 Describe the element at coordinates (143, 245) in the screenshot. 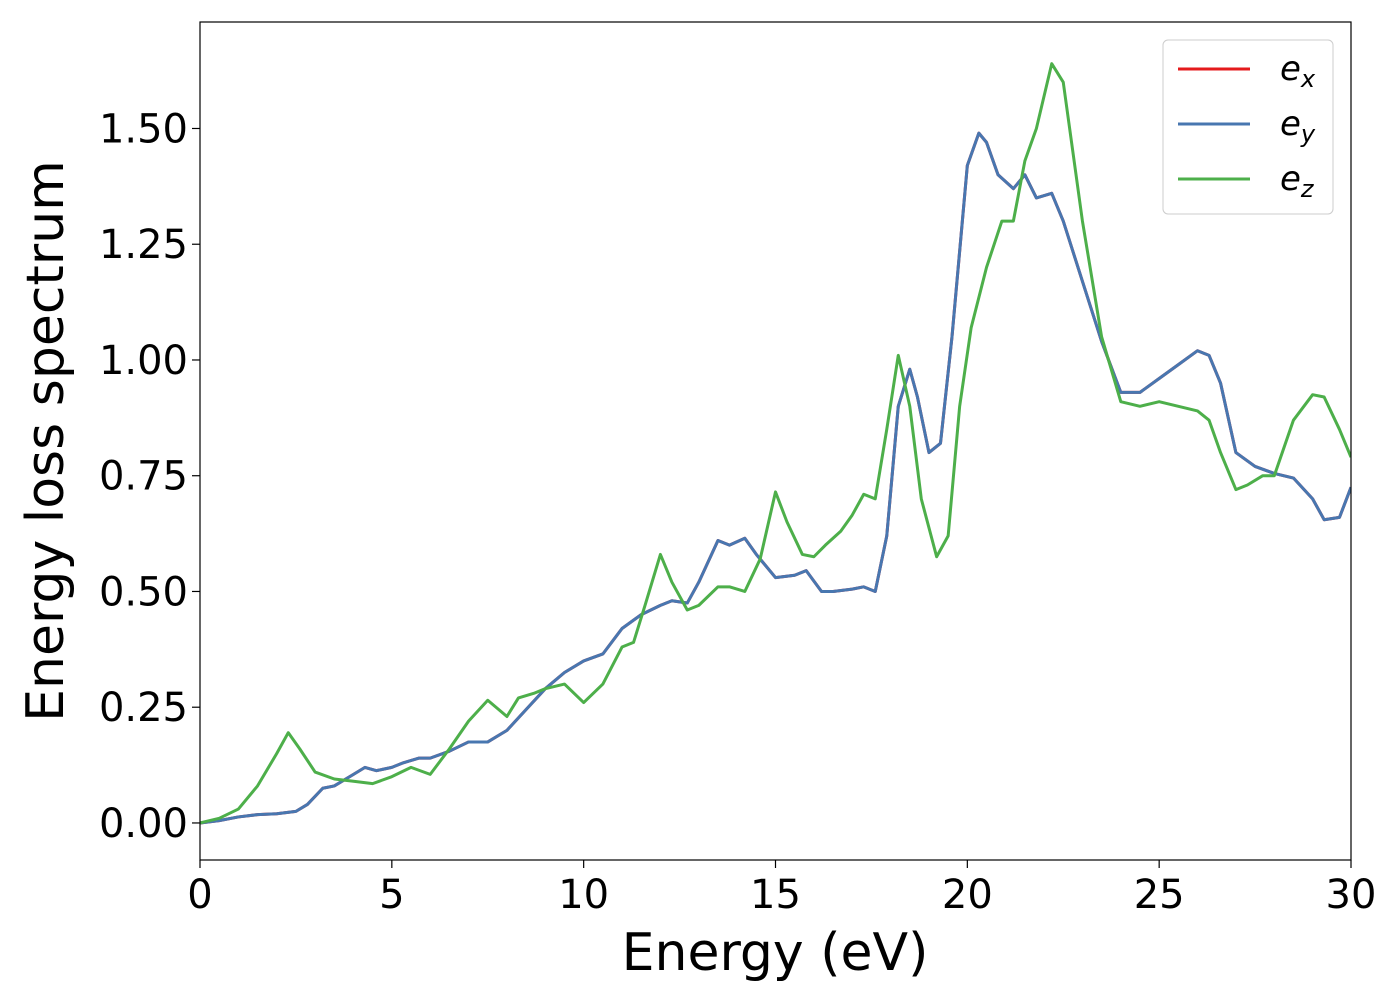

I see `y-tick-label: 1.25` at that location.